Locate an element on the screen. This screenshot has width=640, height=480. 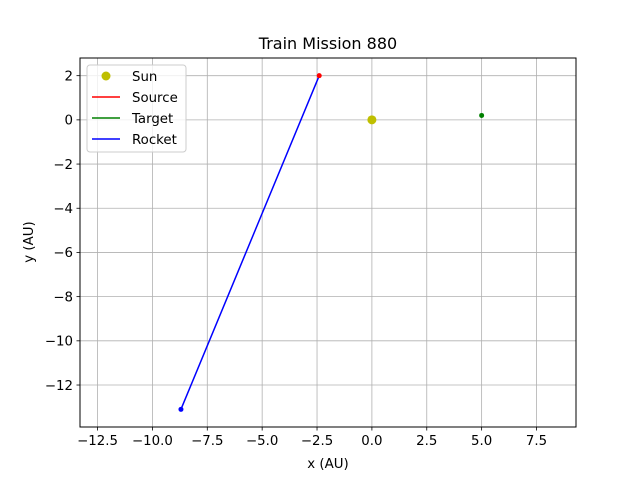
x-tick-label: 2.5 is located at coordinates (426, 441).